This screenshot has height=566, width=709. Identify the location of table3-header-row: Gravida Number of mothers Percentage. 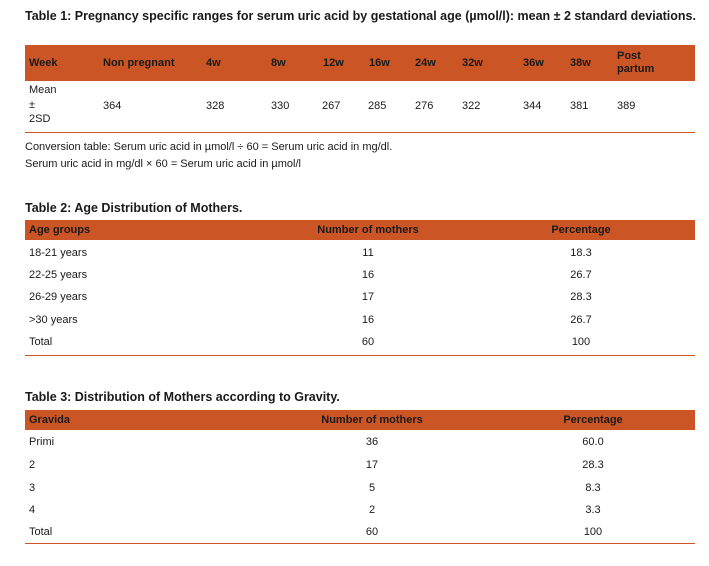
(360, 420).